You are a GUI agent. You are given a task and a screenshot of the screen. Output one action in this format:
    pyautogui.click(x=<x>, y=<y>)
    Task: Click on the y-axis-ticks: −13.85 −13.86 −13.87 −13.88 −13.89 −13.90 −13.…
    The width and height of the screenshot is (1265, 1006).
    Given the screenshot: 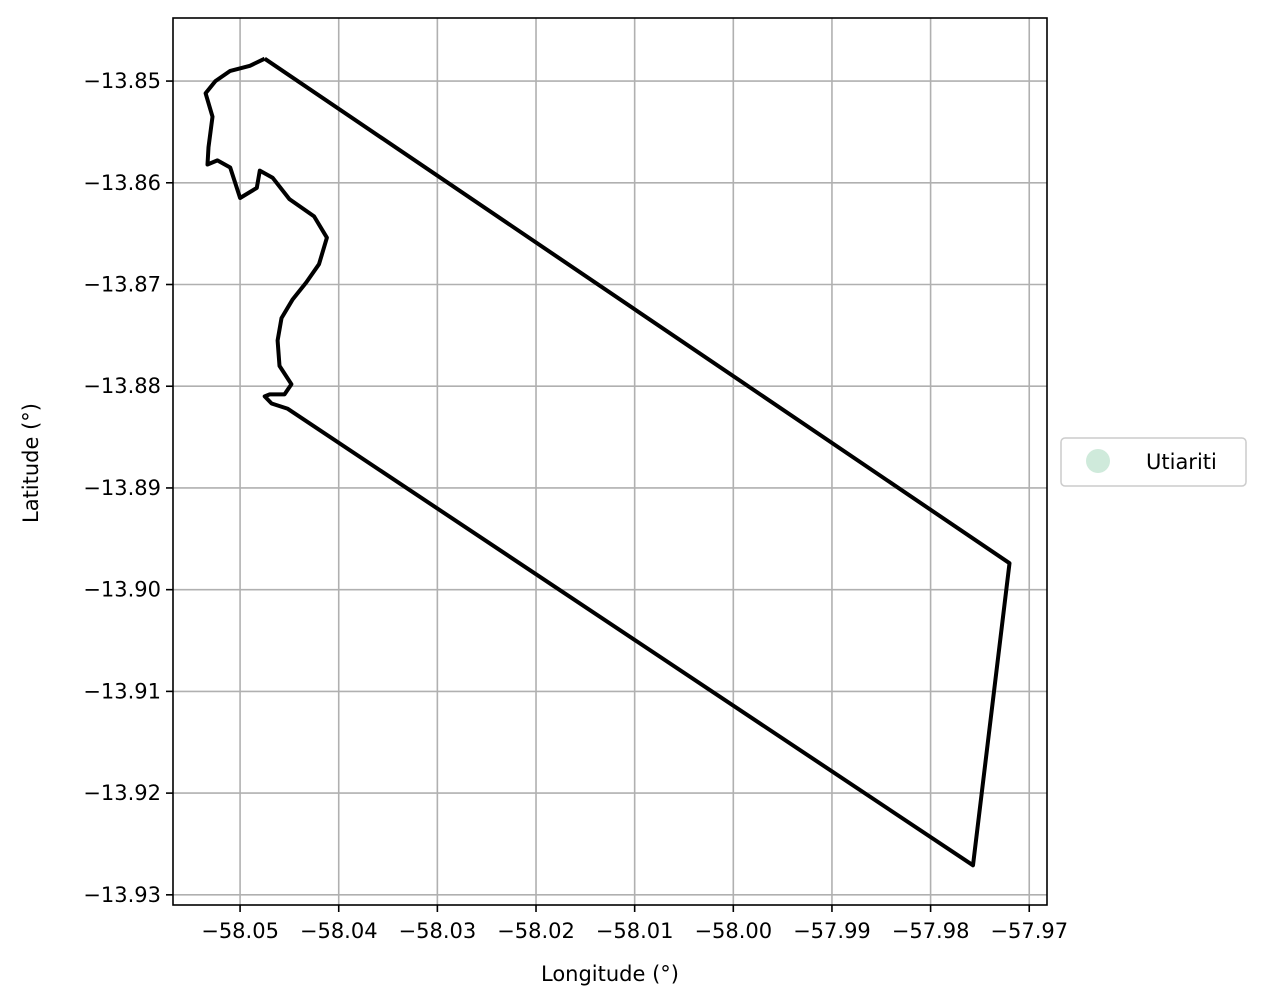 What is the action you would take?
    pyautogui.click(x=128, y=488)
    